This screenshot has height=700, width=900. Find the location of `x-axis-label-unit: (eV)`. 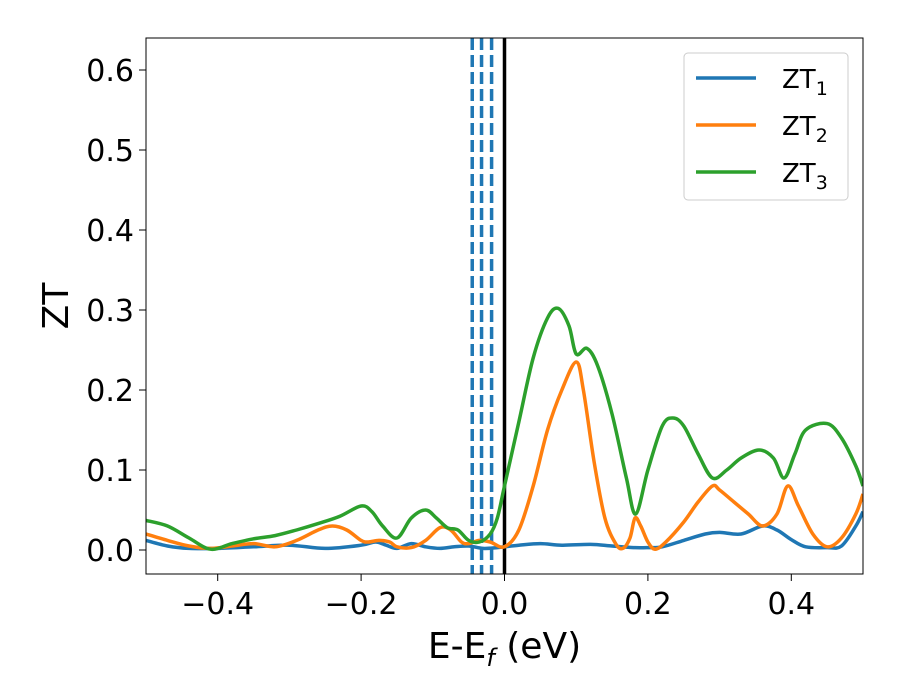

x-axis-label-unit: (eV) is located at coordinates (538, 646).